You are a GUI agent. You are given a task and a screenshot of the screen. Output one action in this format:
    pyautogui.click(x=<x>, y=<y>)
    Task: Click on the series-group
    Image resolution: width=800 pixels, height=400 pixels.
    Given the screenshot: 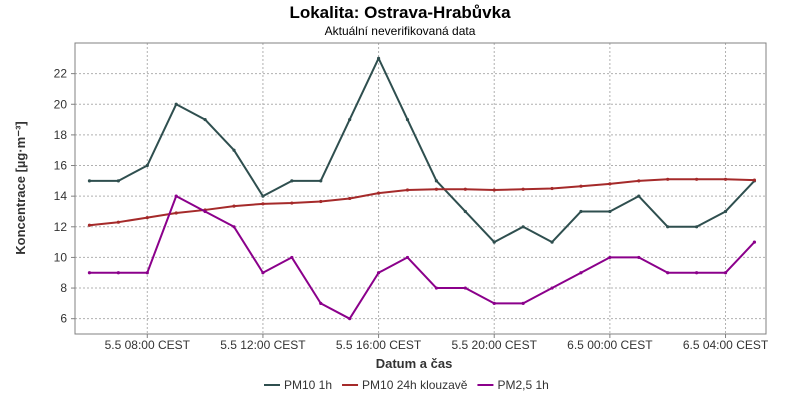 What is the action you would take?
    pyautogui.click(x=422, y=202)
    